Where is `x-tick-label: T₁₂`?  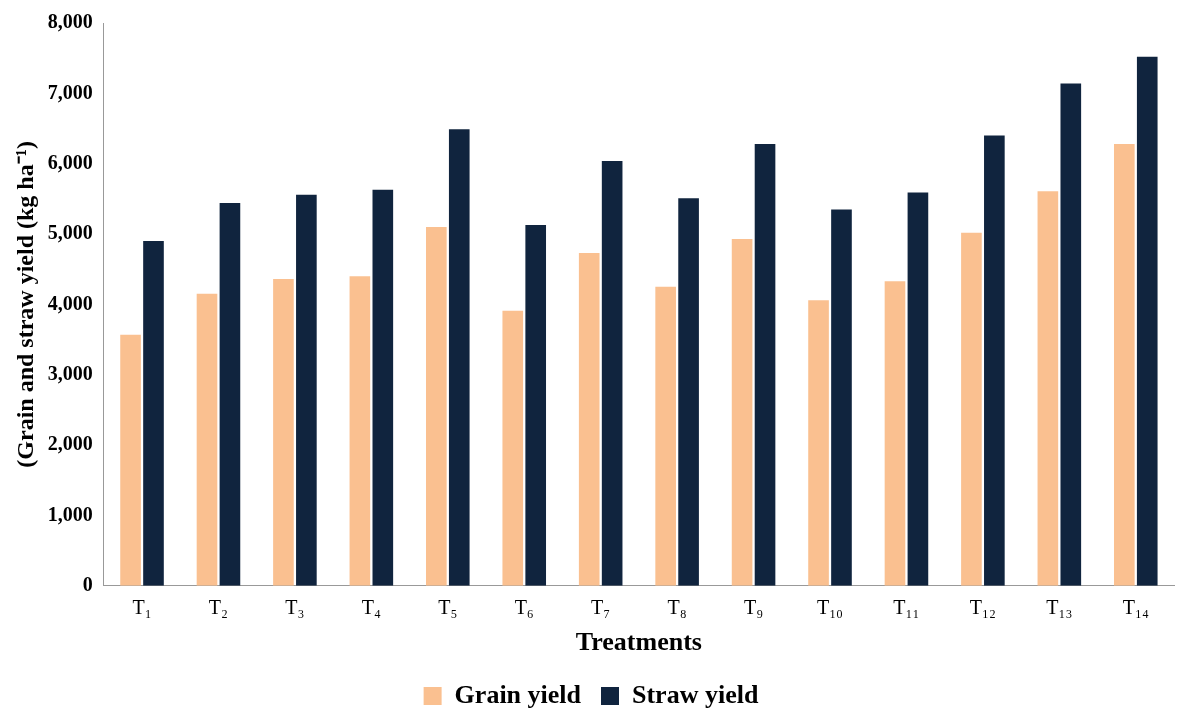
x-tick-label: T₁₂ is located at coordinates (982, 607).